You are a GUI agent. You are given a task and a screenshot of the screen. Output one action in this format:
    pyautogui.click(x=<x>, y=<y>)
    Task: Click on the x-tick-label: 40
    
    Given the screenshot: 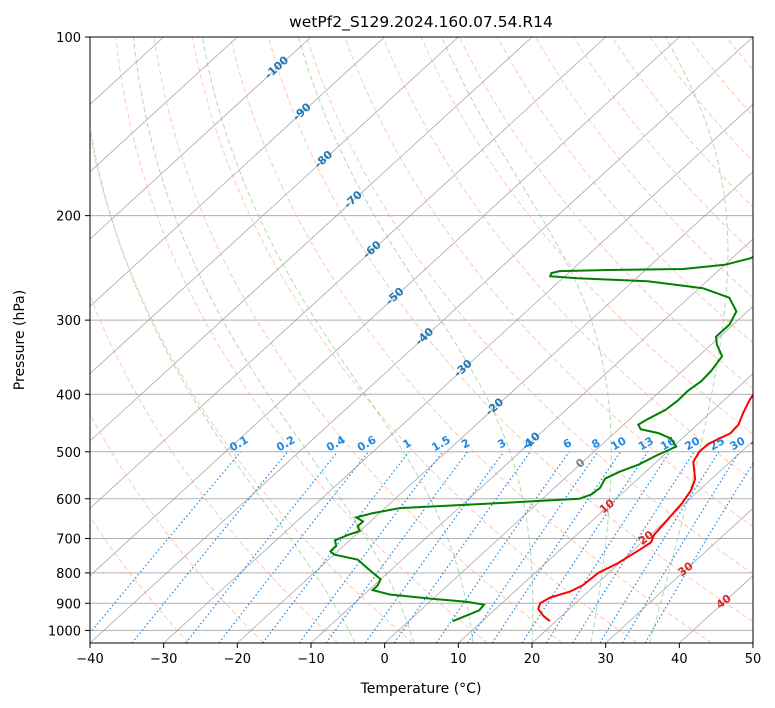 What is the action you would take?
    pyautogui.click(x=679, y=659)
    